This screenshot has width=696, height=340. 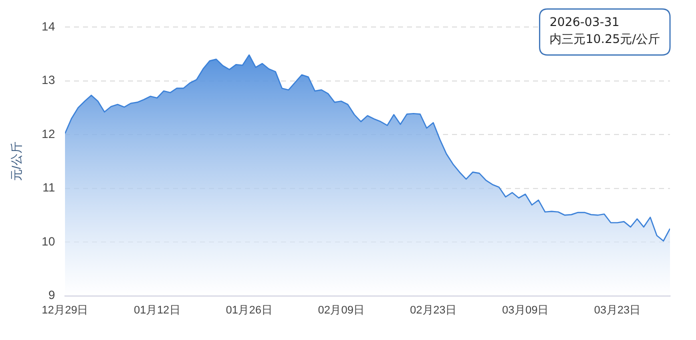 I want to click on x-tick-label: 01月26日, so click(x=249, y=310).